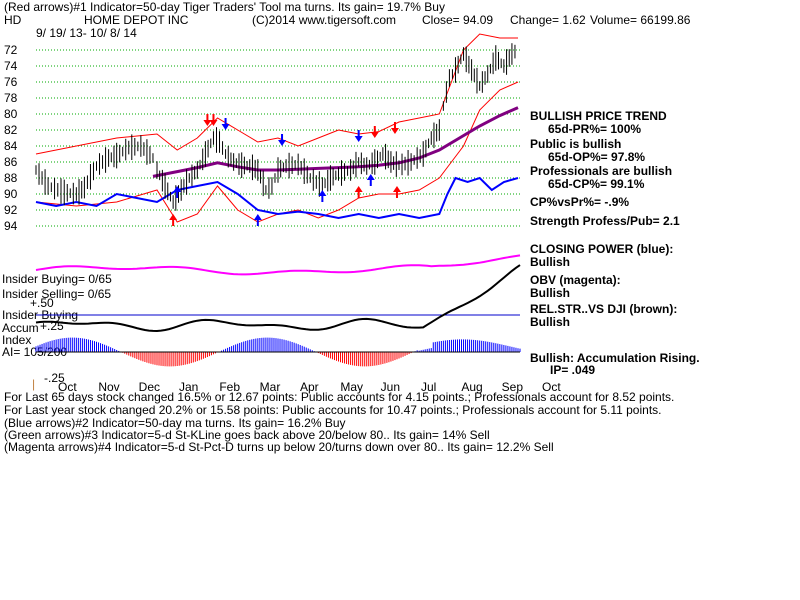 The width and height of the screenshot is (800, 600). Describe the element at coordinates (42, 303) in the screenshot. I see `accum-plus50: +.50` at that location.